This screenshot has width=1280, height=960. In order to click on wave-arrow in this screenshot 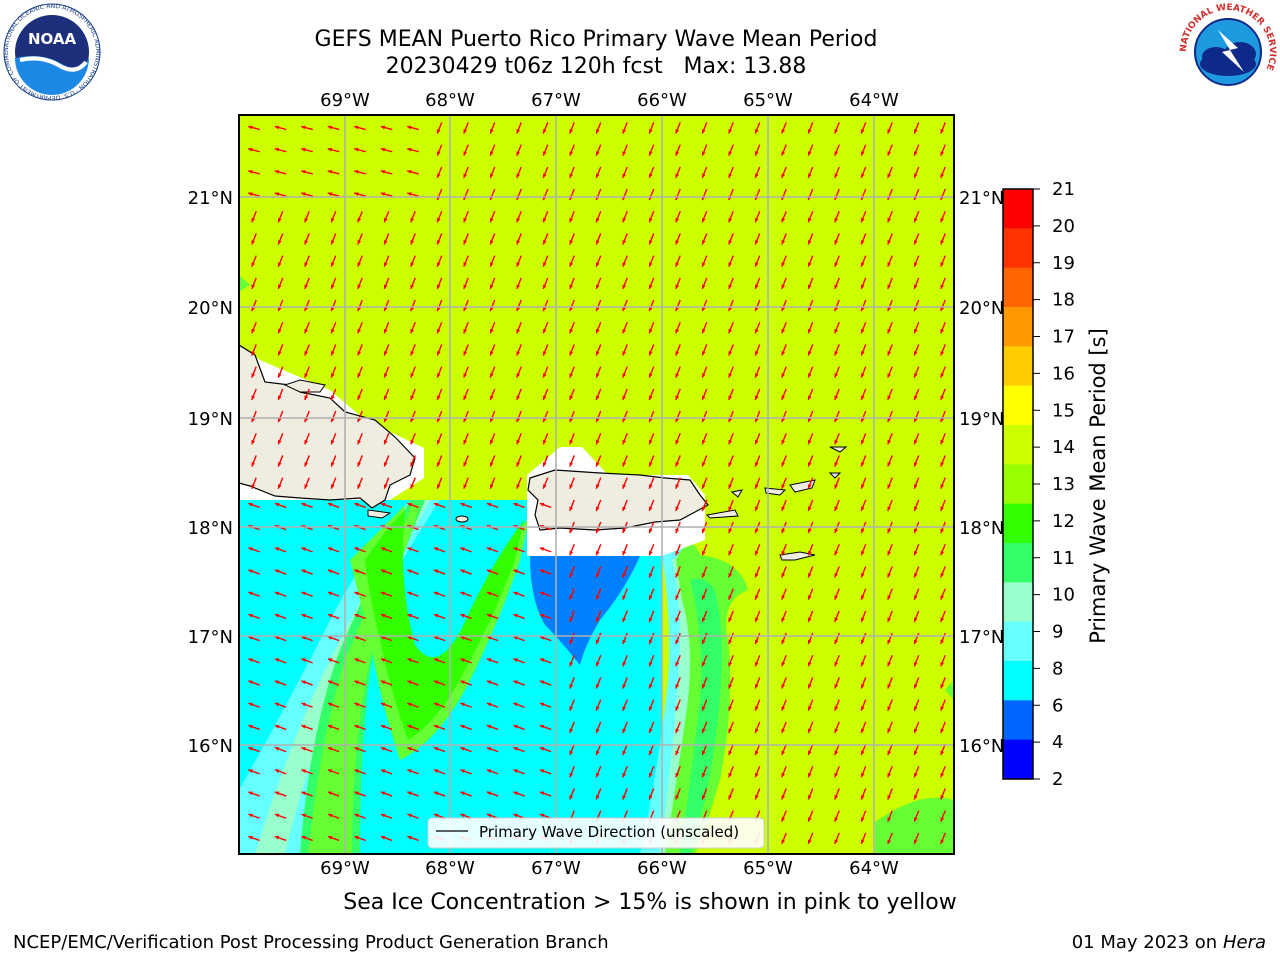, I will do `click(412, 861)`.